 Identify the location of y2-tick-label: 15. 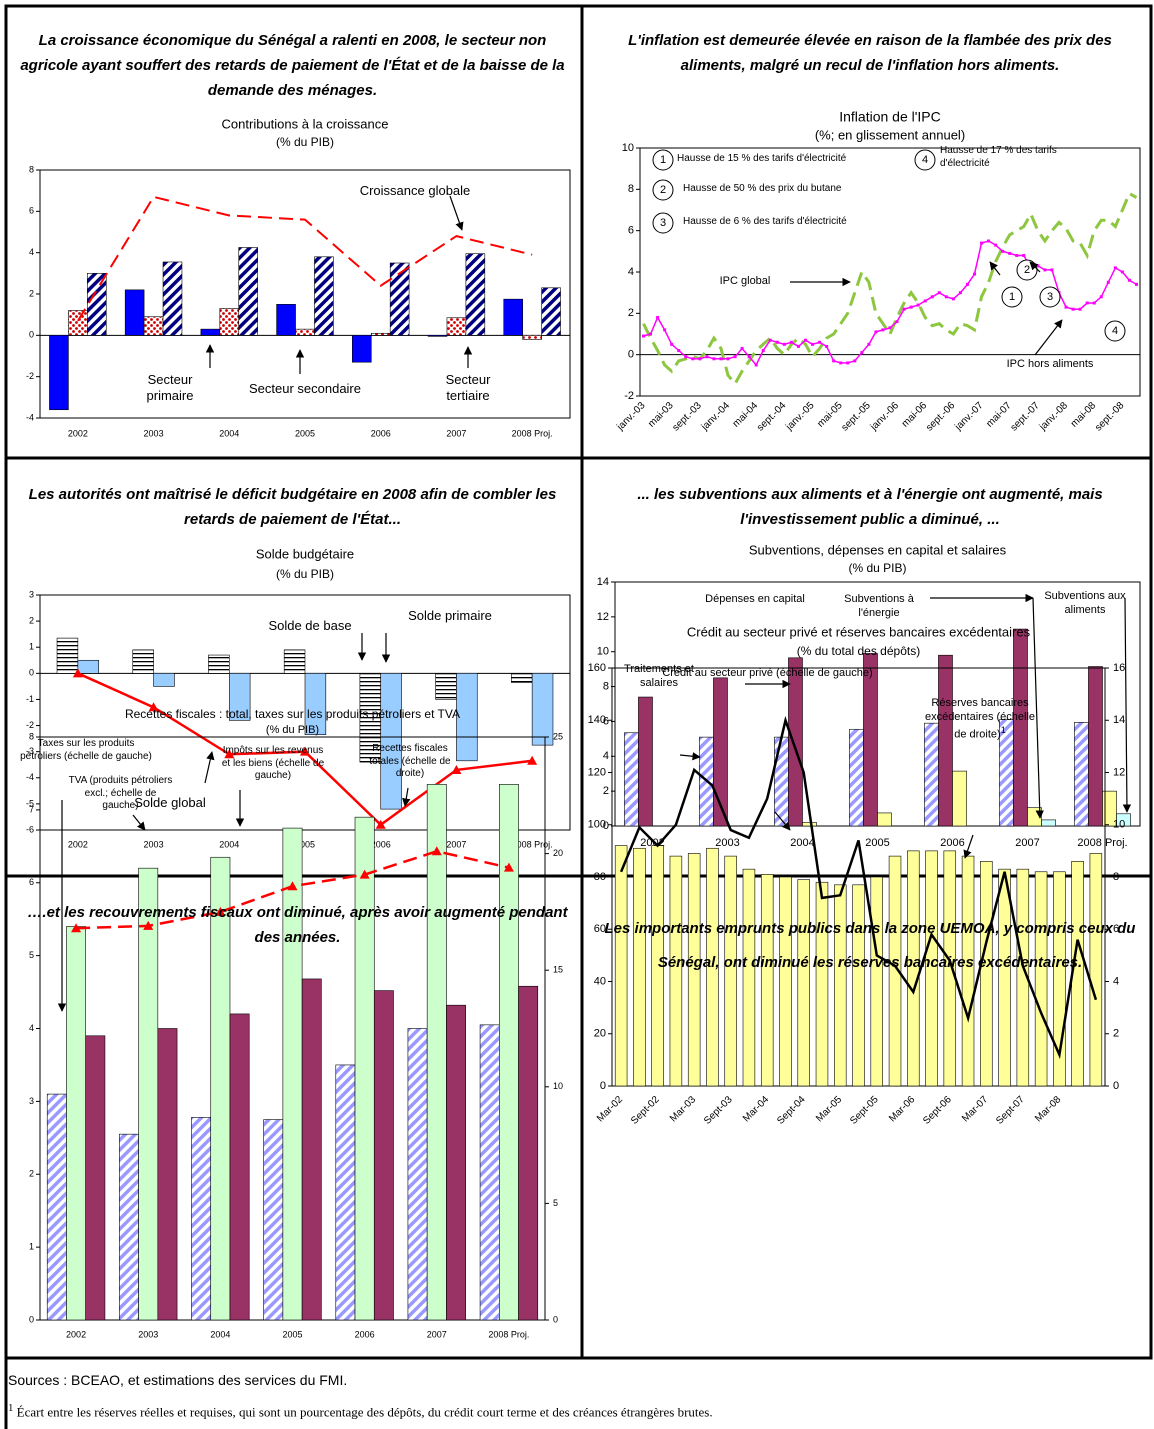
(558, 970).